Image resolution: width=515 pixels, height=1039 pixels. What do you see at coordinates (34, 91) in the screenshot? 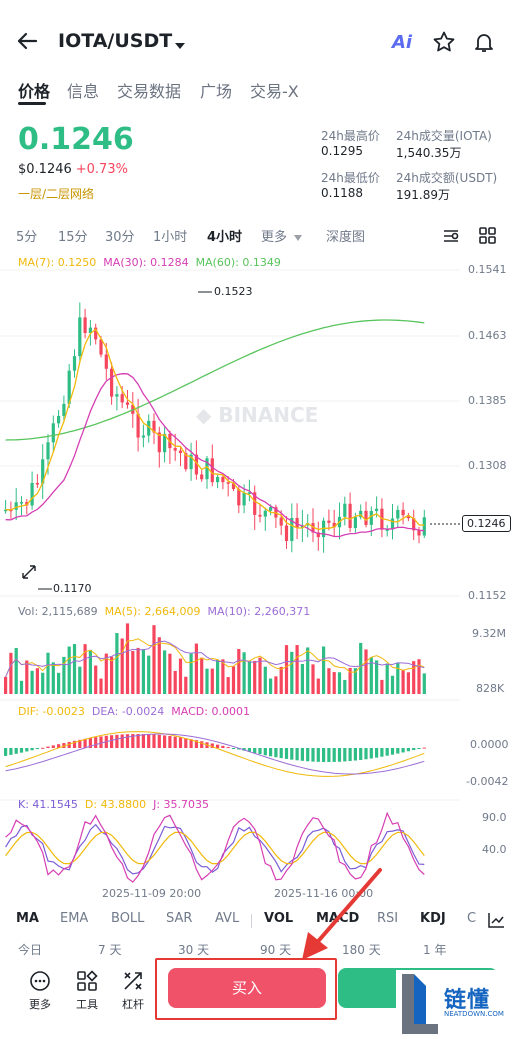
I see `tab-price: 价格` at bounding box center [34, 91].